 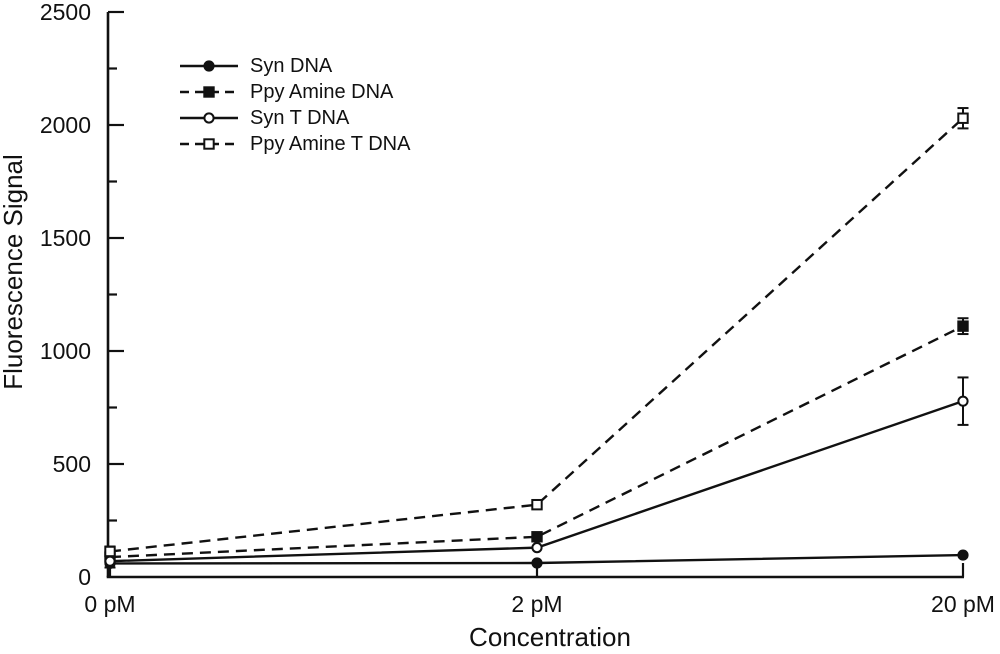 What do you see at coordinates (65, 238) in the screenshot?
I see `y-tick-label: 1500` at bounding box center [65, 238].